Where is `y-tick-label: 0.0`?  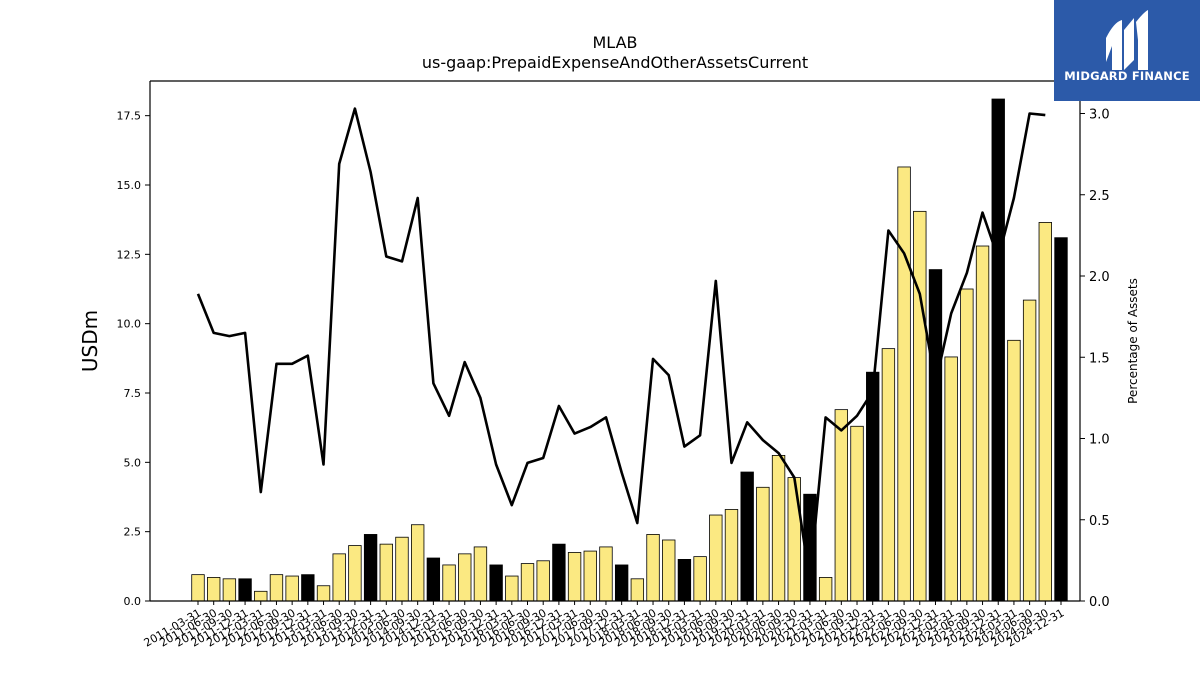
y-tick-label: 0.0 is located at coordinates (133, 601).